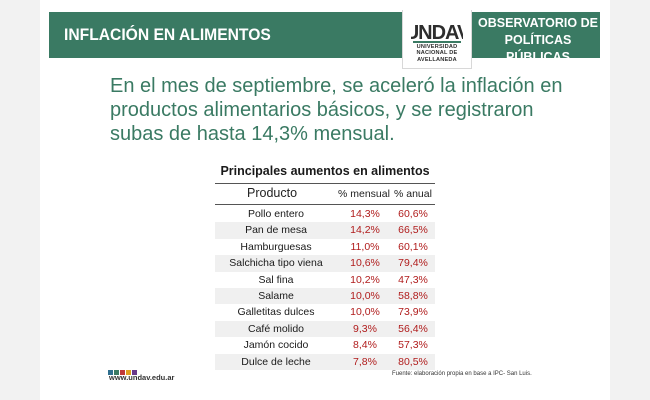  Describe the element at coordinates (413, 312) in the screenshot. I see `cell-anual: 73,9%` at that location.